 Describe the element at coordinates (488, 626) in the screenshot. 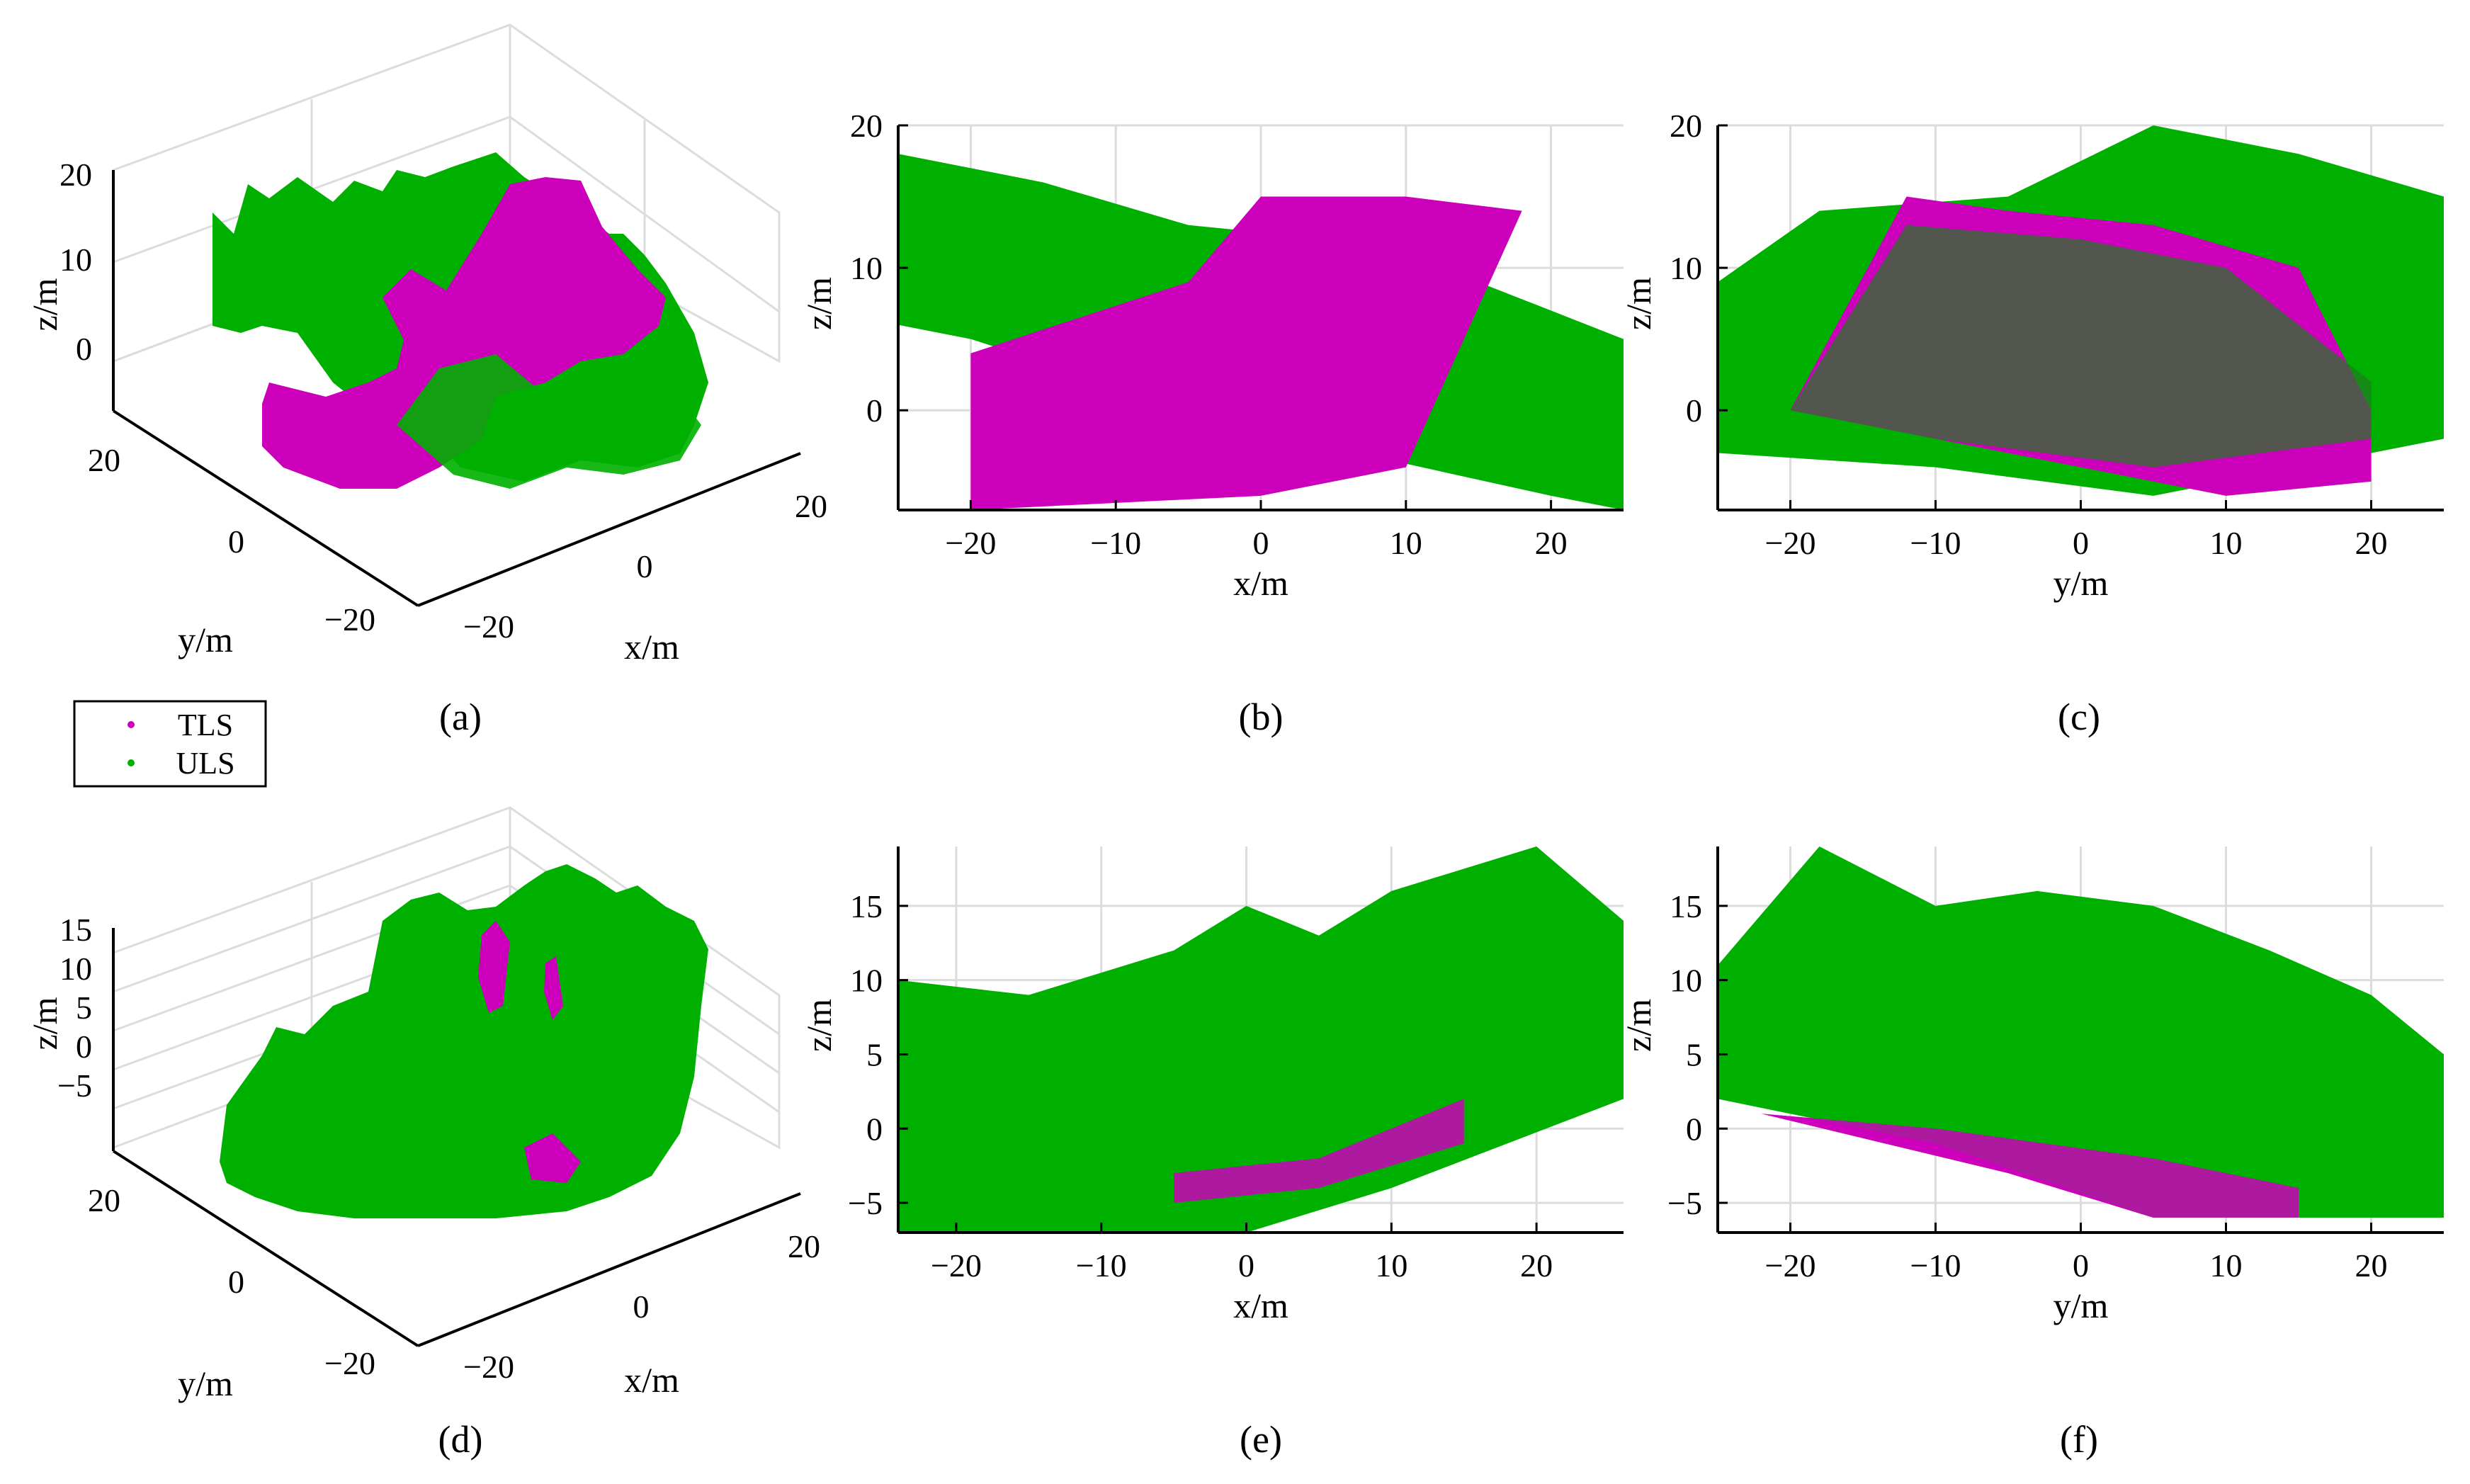

I see `panel-a-xtick-n20: −20` at that location.